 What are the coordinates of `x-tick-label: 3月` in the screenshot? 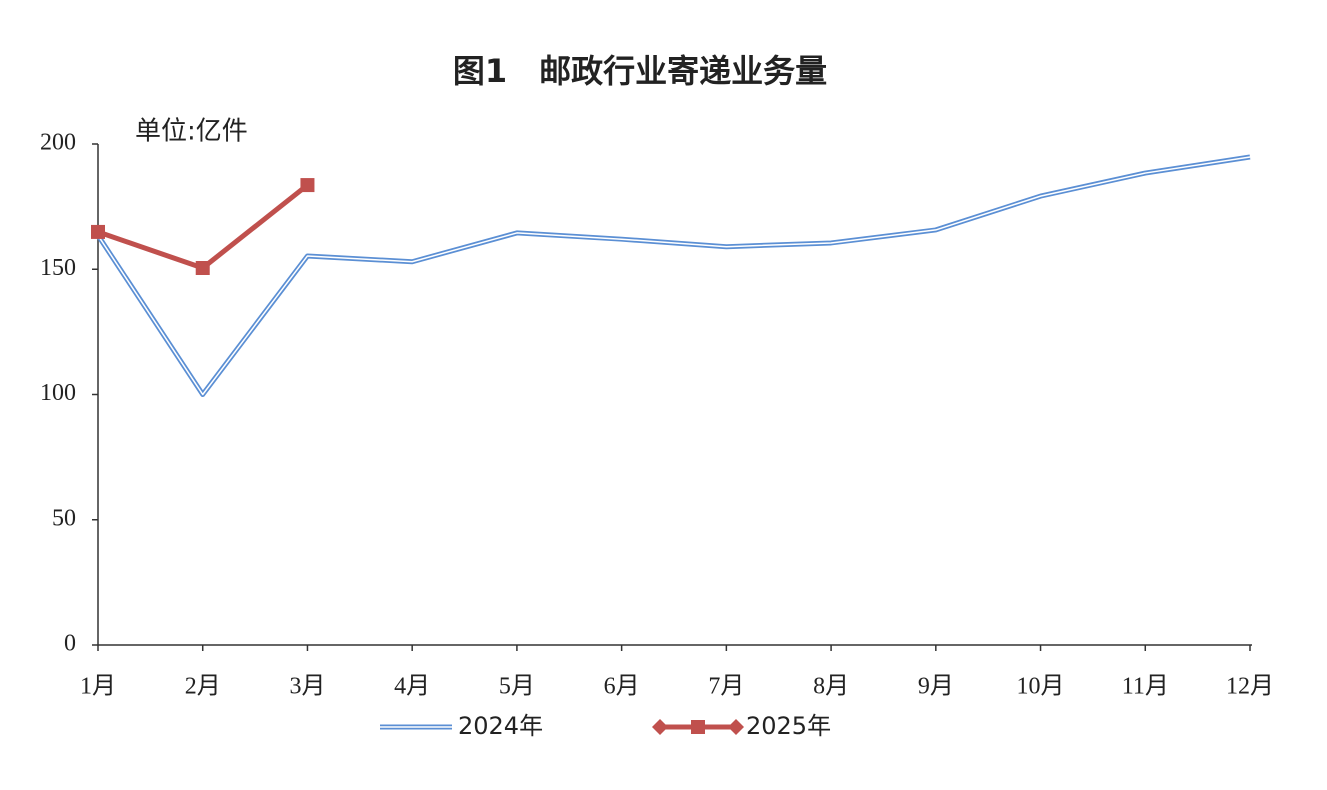 It's located at (307, 687).